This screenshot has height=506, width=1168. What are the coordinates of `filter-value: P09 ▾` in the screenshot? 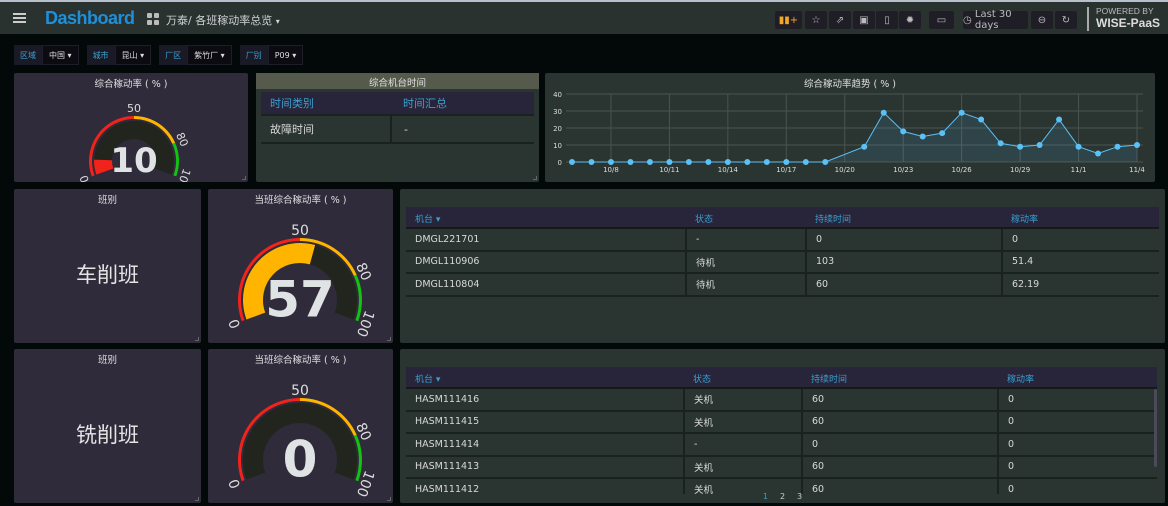 It's located at (285, 55).